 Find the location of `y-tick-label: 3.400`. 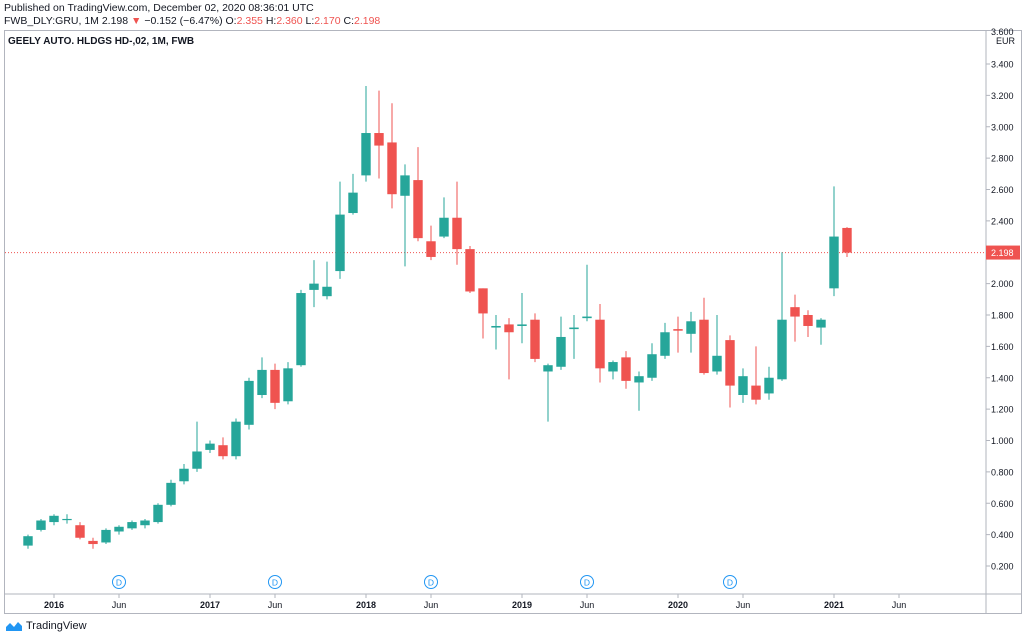

y-tick-label: 3.400 is located at coordinates (1002, 65).